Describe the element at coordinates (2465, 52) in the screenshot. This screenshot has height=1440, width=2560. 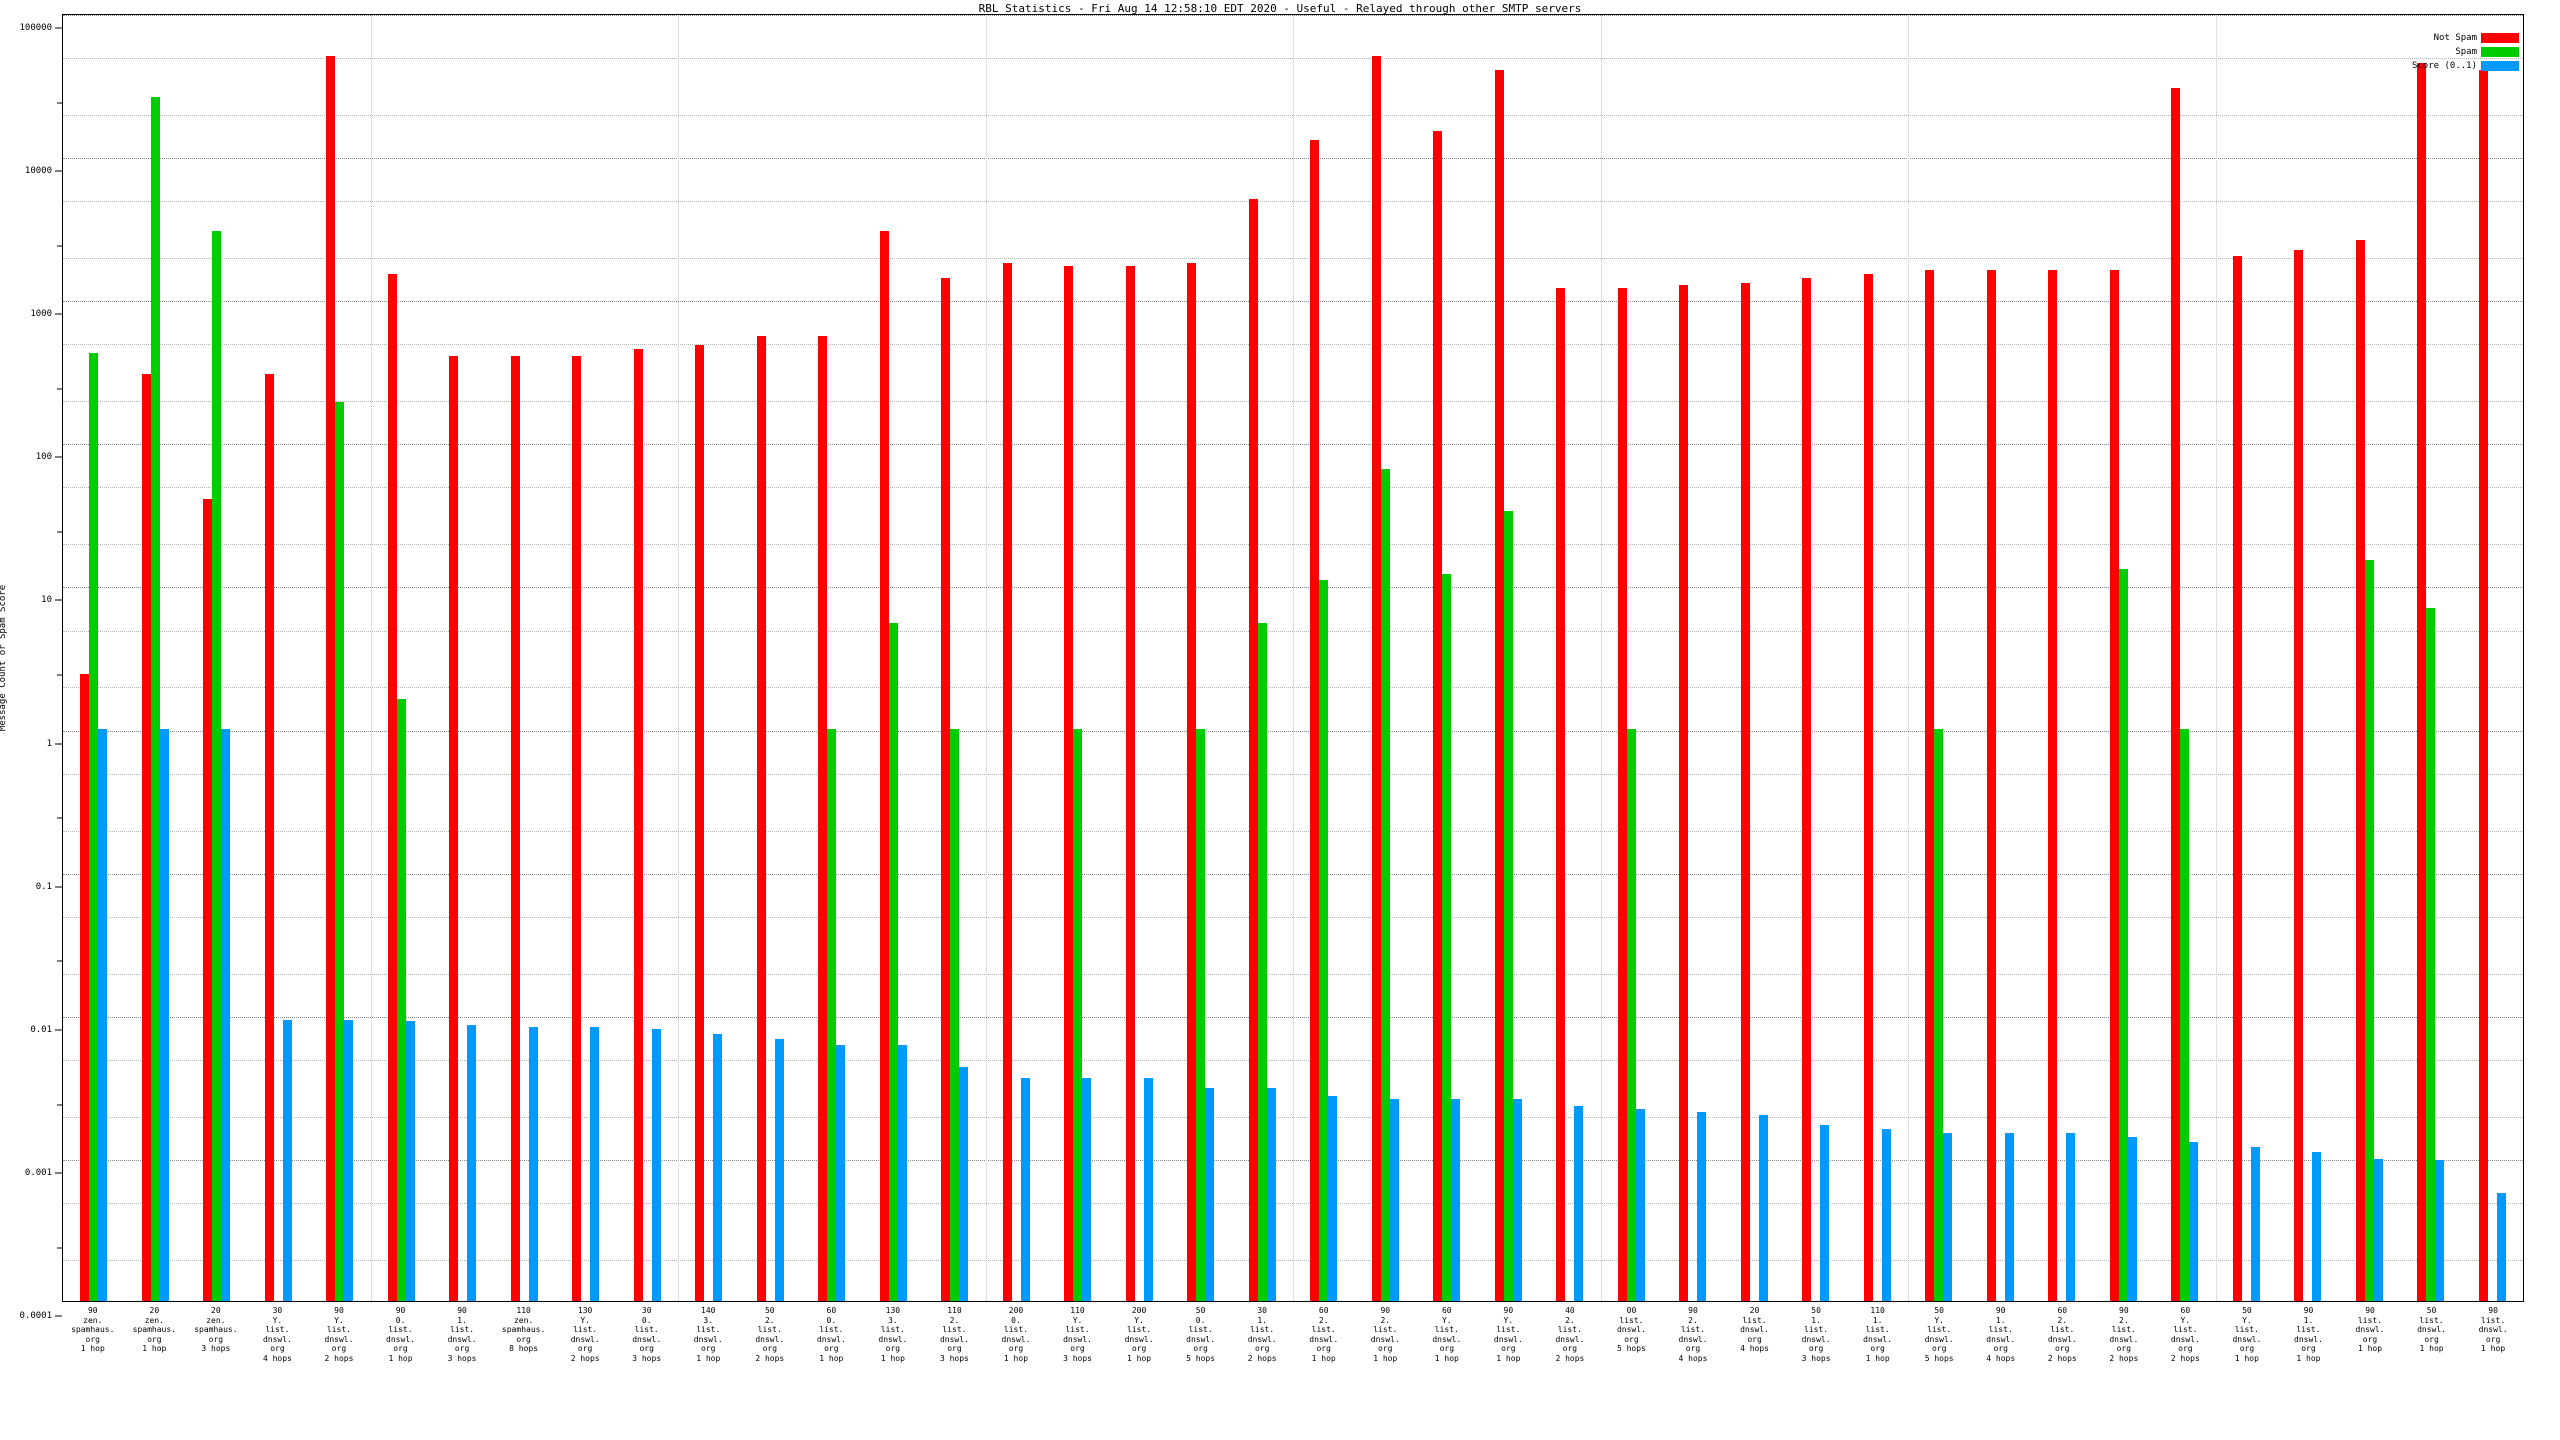
I see `legend-item: Spam` at that location.